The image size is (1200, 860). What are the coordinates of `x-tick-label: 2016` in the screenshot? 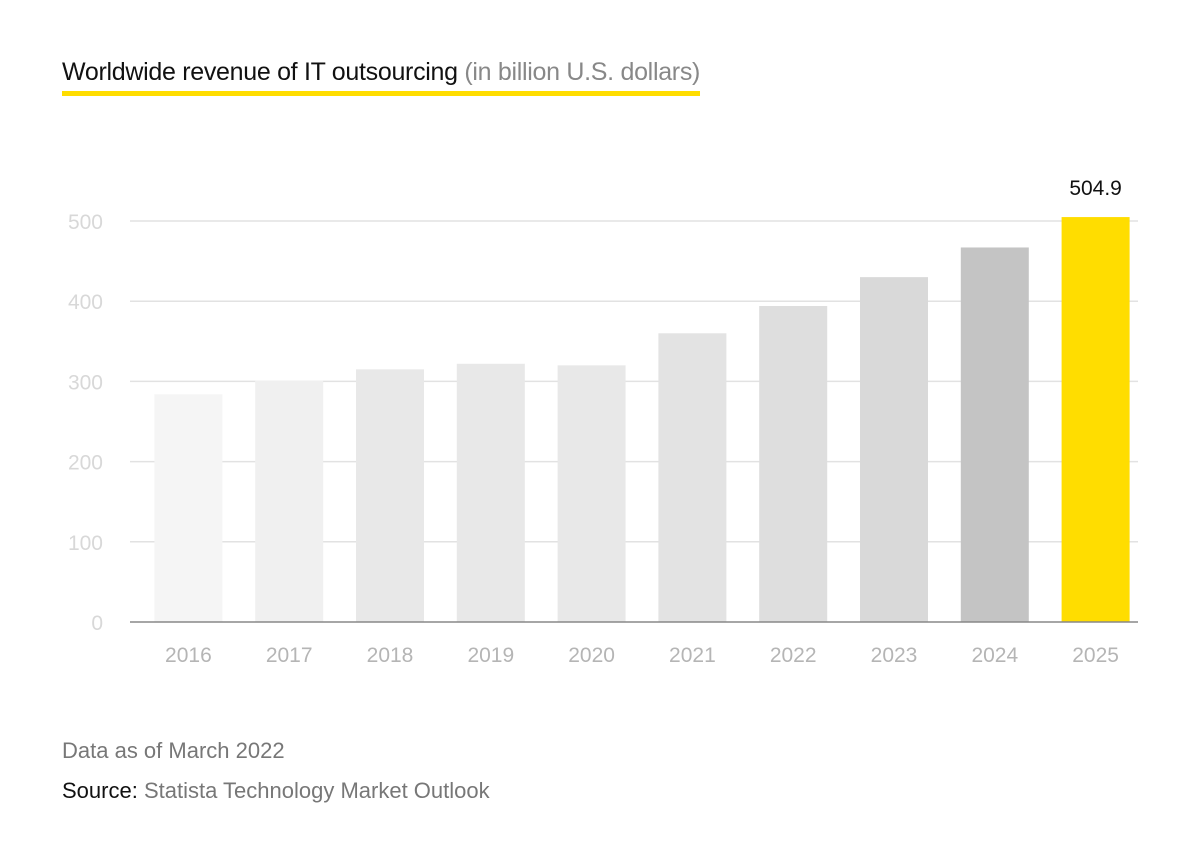 It's located at (188, 655).